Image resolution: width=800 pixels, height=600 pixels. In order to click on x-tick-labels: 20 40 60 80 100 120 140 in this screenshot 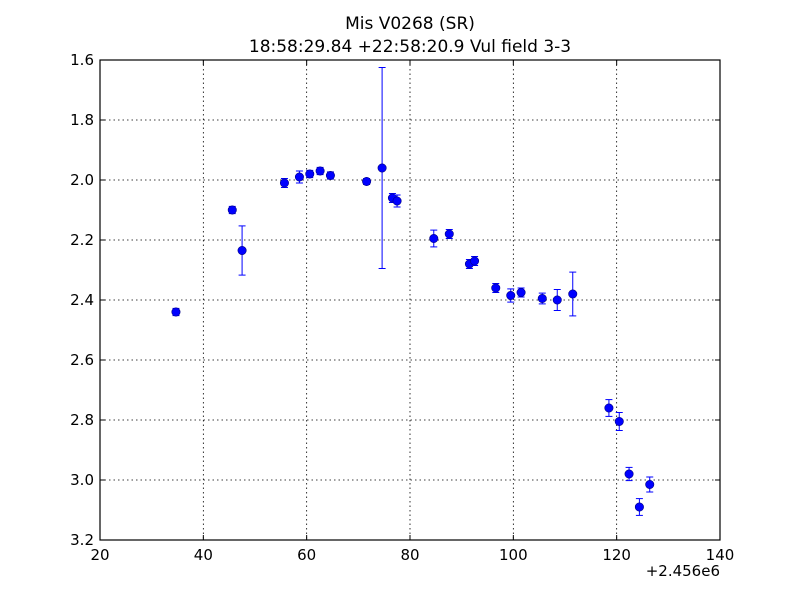, I will do `click(412, 555)`.